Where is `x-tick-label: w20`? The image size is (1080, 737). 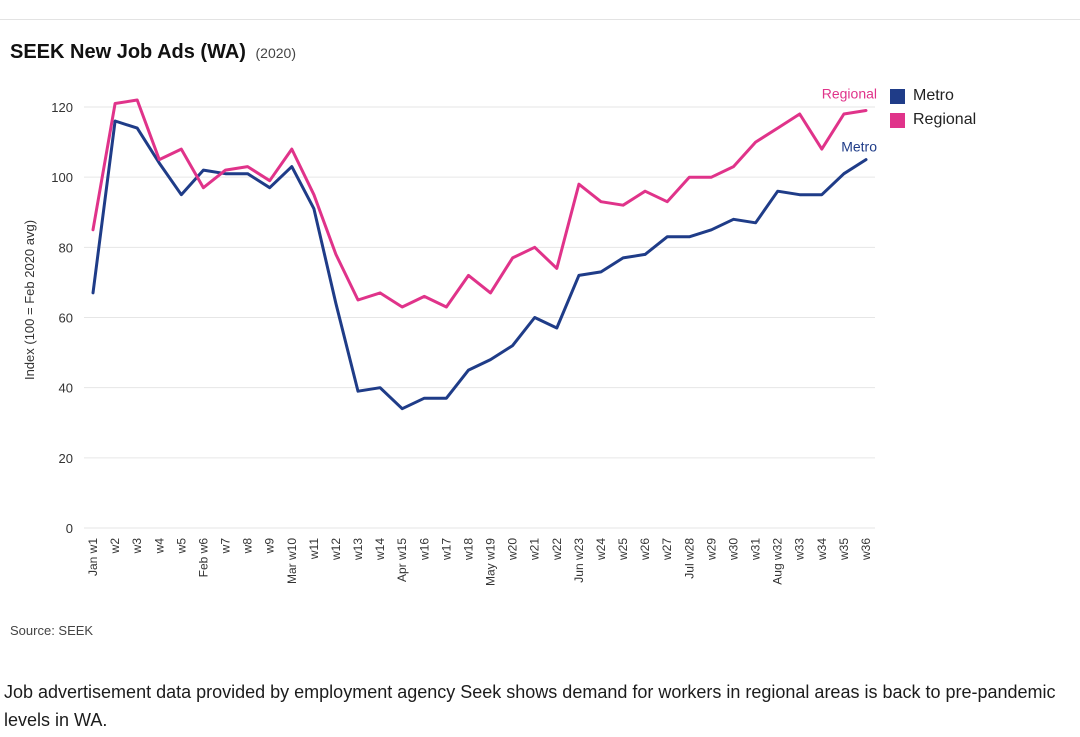 x-tick-label: w20 is located at coordinates (513, 549).